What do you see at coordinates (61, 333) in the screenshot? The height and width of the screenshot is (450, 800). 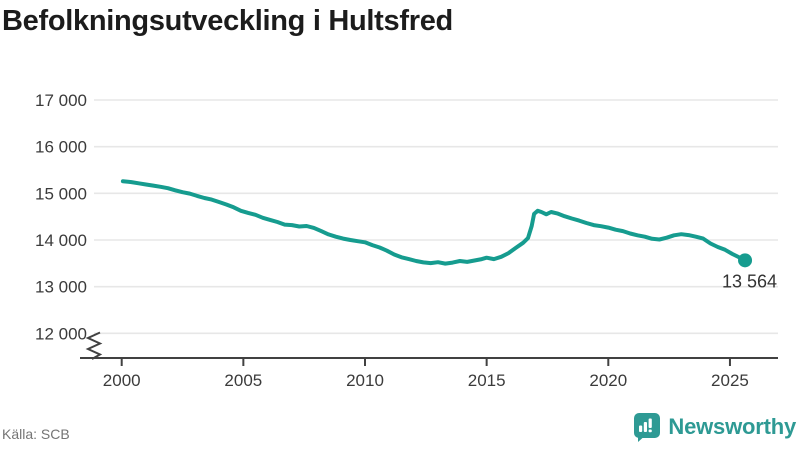 I see `y-tick-label: 12 000` at bounding box center [61, 333].